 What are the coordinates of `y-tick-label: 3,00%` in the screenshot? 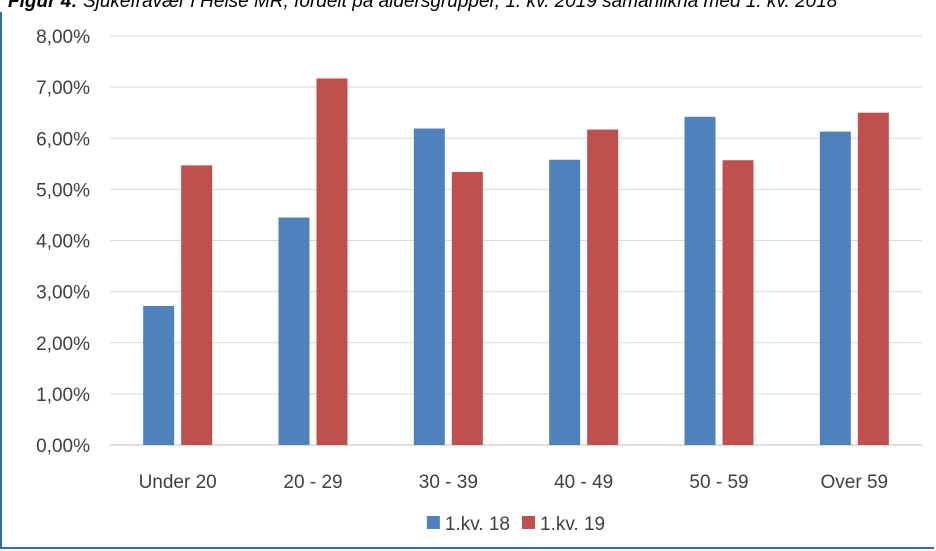 It's located at (63, 293).